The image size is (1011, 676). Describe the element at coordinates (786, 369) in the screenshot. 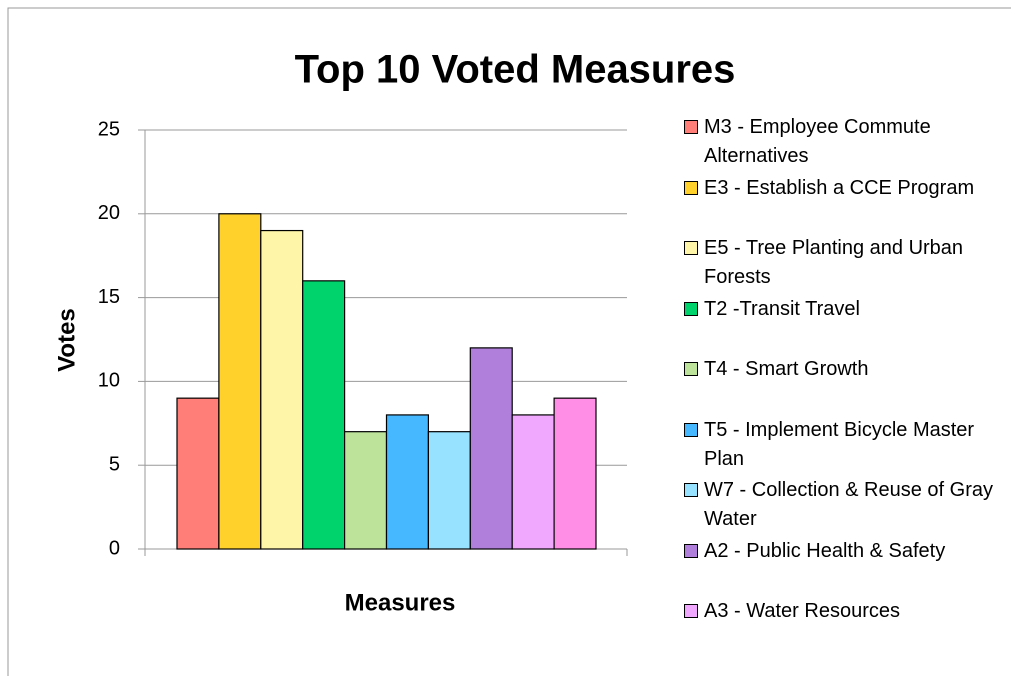

I see `legend-label: T4 - Smart Growth` at that location.